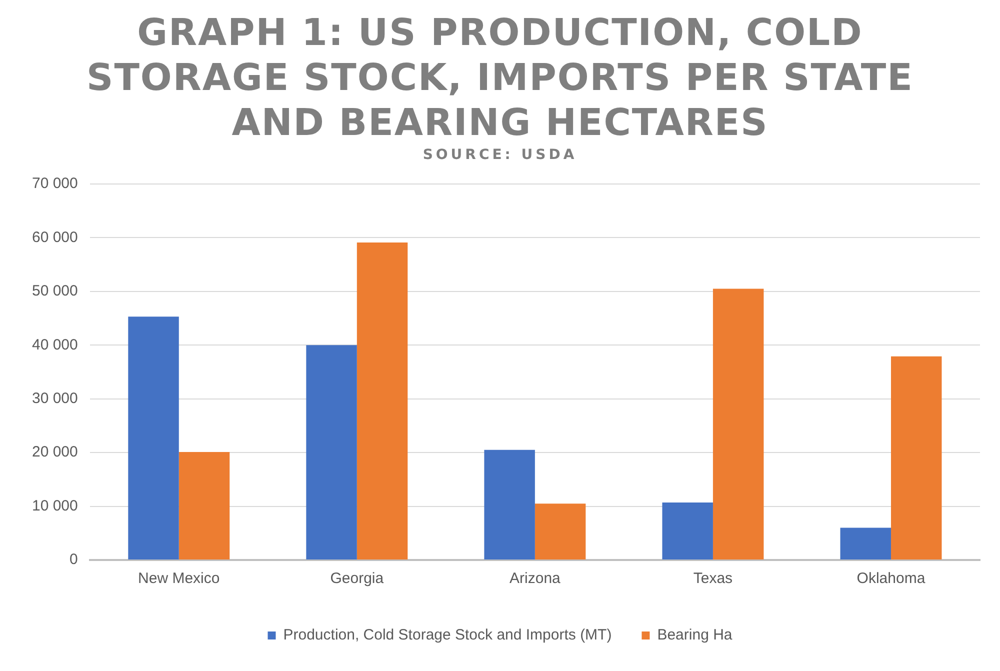 The image size is (1000, 671). What do you see at coordinates (55, 452) in the screenshot?
I see `y-tick-label: 20 000` at bounding box center [55, 452].